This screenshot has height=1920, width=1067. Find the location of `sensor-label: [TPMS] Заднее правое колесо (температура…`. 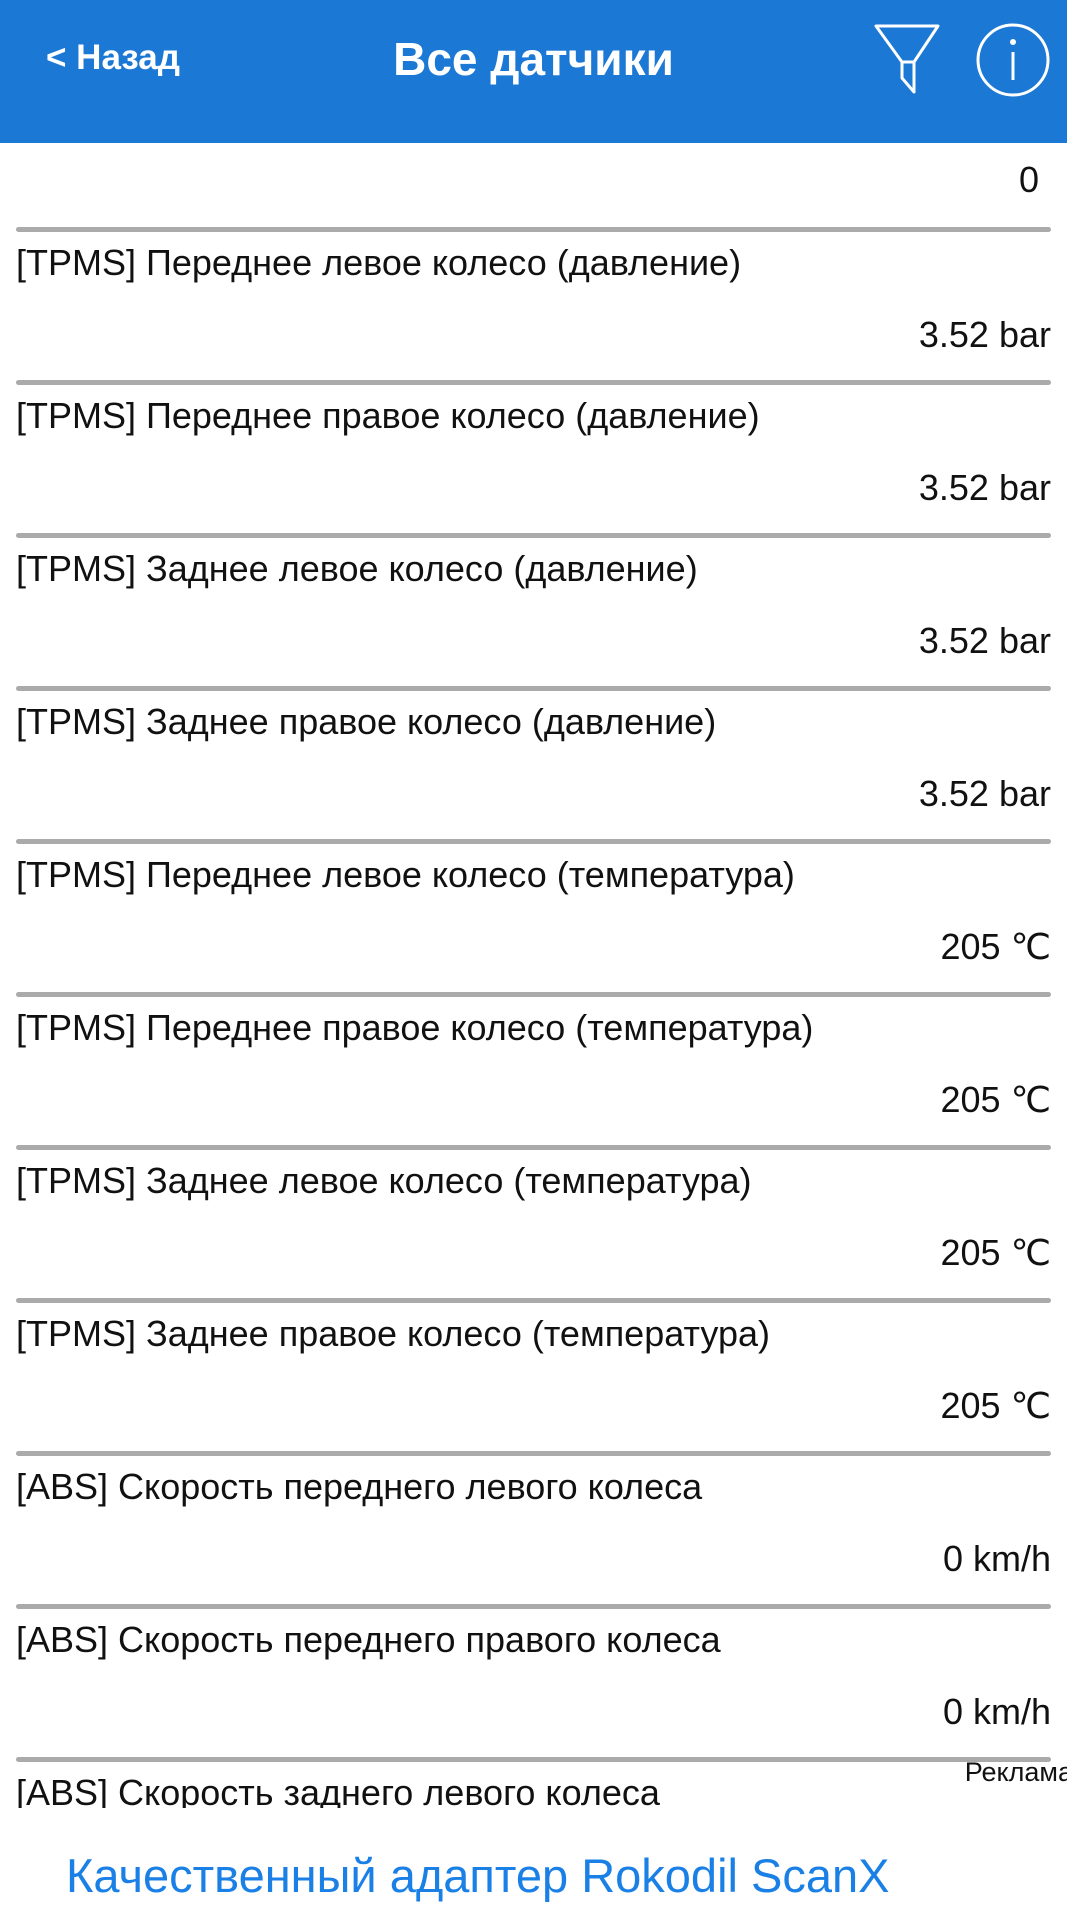

sensor-label: [TPMS] Заднее правое колесо (температура… is located at coordinates (393, 1333).